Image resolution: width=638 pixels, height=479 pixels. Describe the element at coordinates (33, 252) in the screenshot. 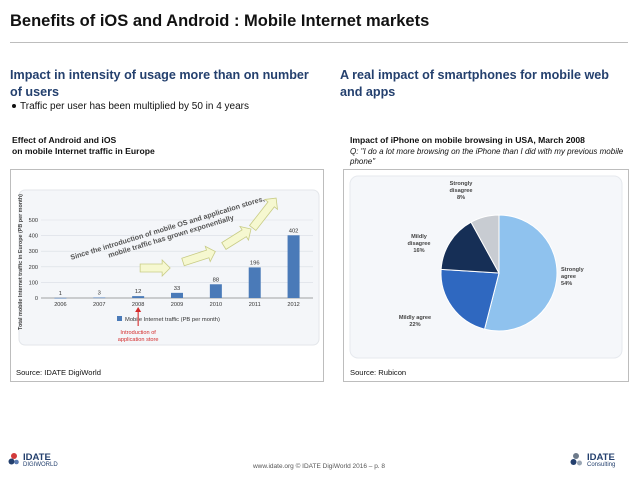

I see `y-tick-label: 300` at that location.